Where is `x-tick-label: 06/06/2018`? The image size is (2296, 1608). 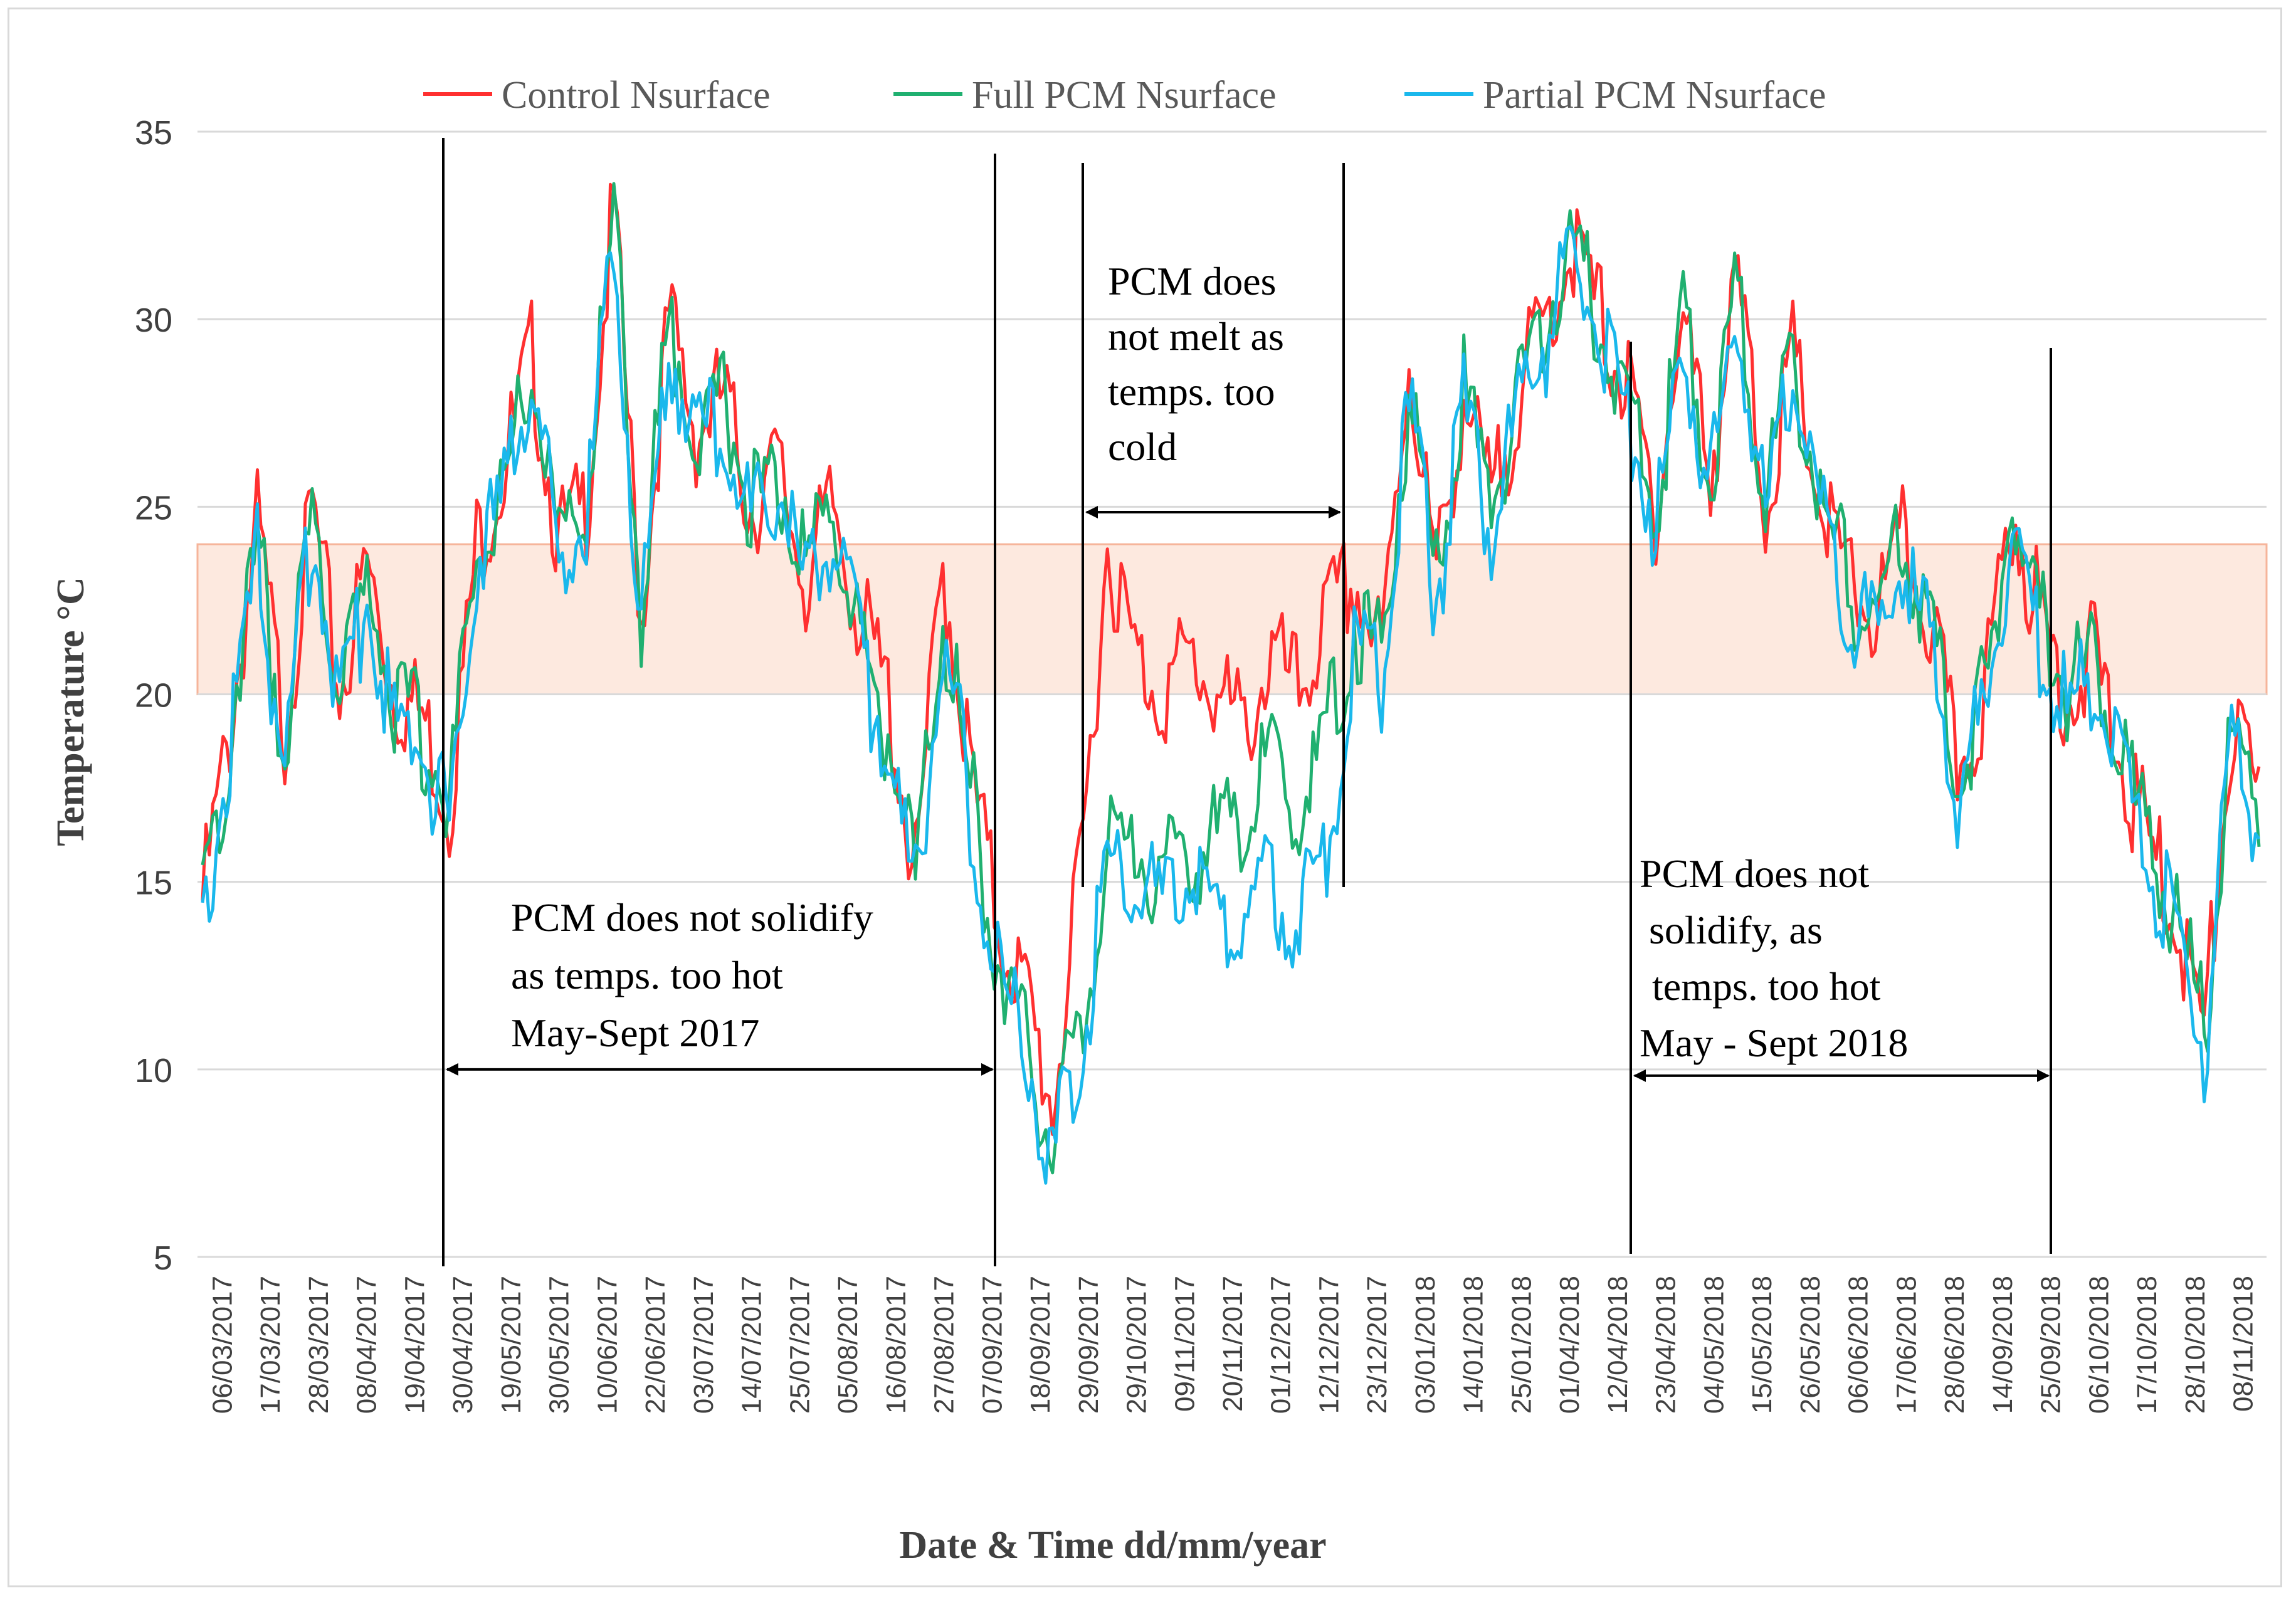 x-tick-label: 06/06/2018 is located at coordinates (1858, 1345).